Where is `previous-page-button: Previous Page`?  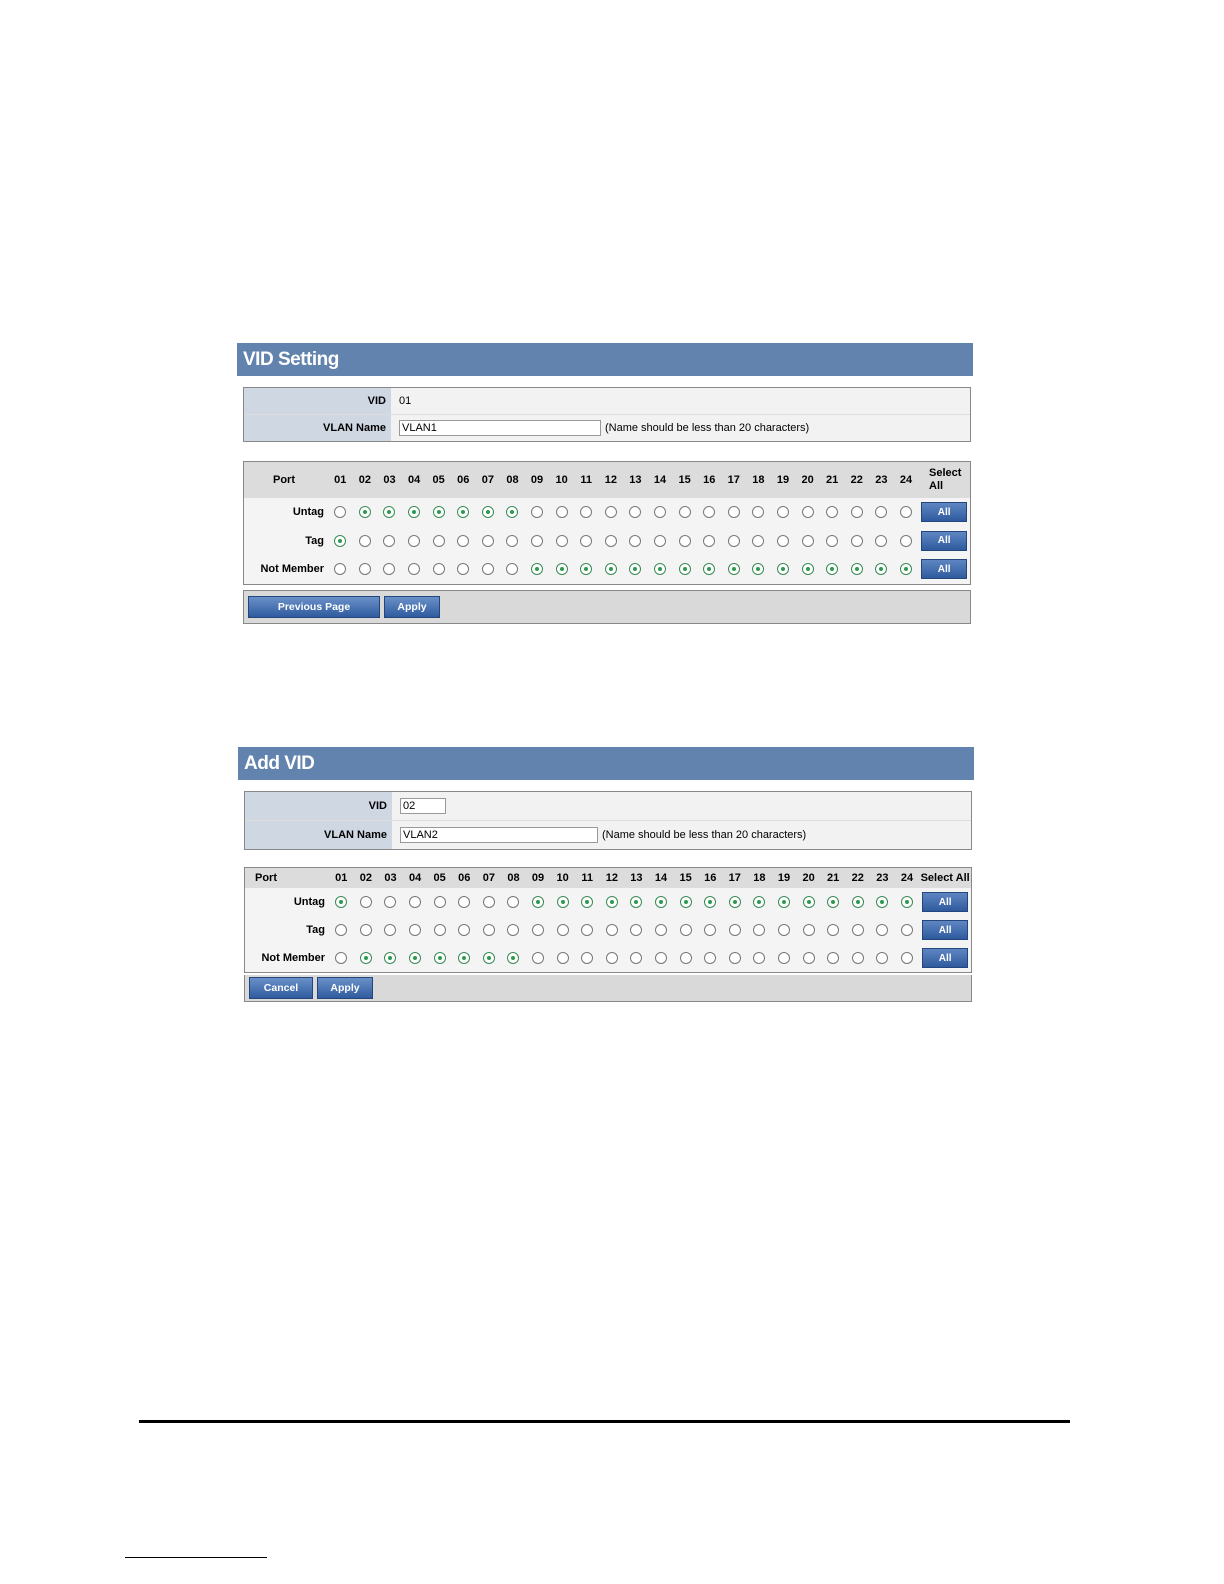
previous-page-button: Previous Page is located at coordinates (314, 607).